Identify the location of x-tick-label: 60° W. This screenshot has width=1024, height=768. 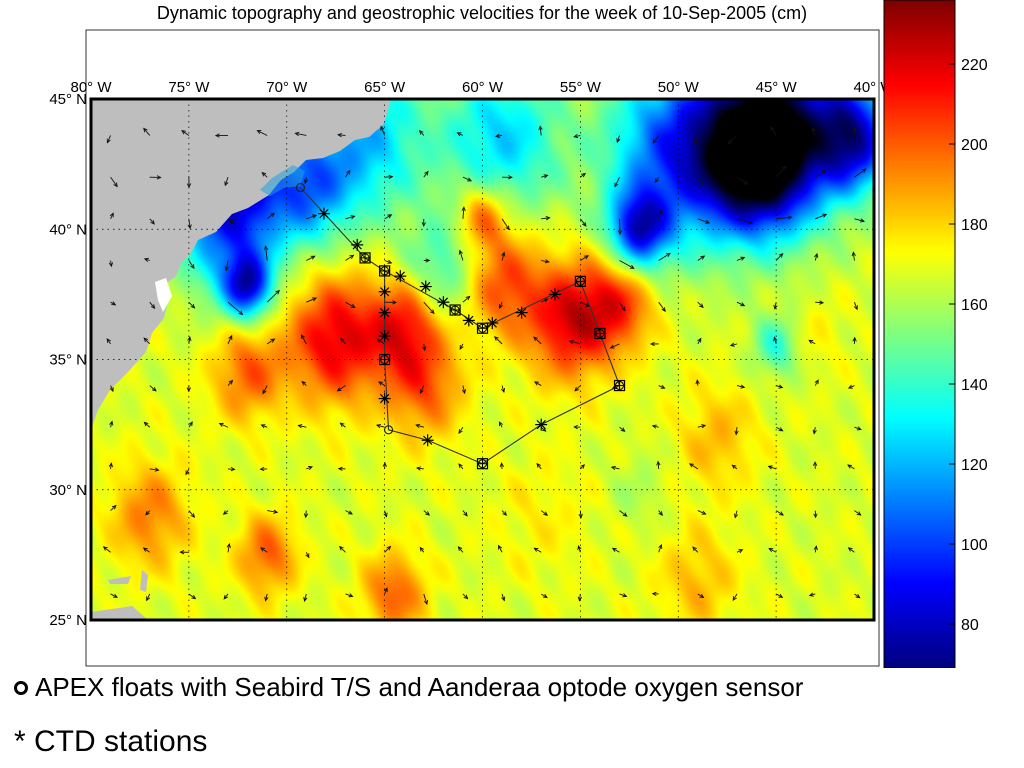
(483, 87).